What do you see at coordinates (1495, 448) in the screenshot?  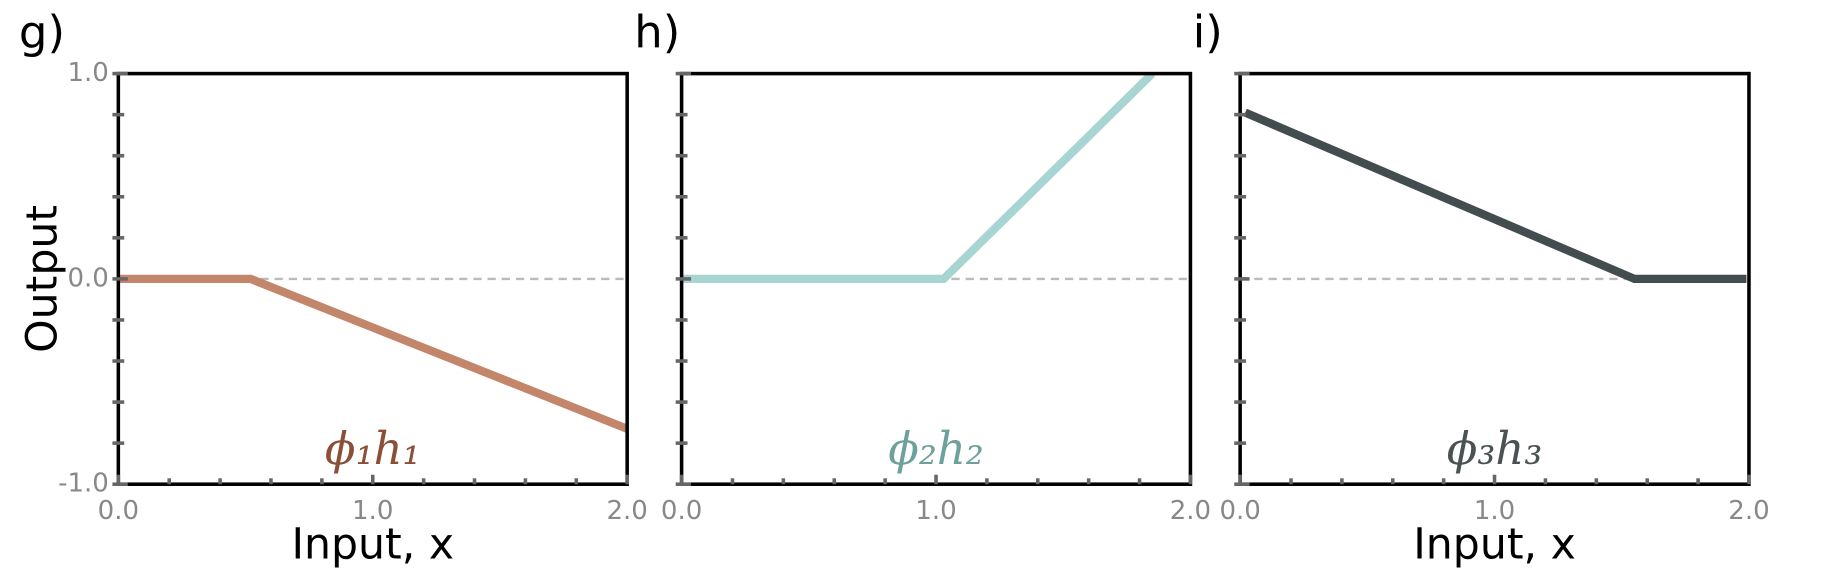 I see `annotation: ϕ₃h₃` at bounding box center [1495, 448].